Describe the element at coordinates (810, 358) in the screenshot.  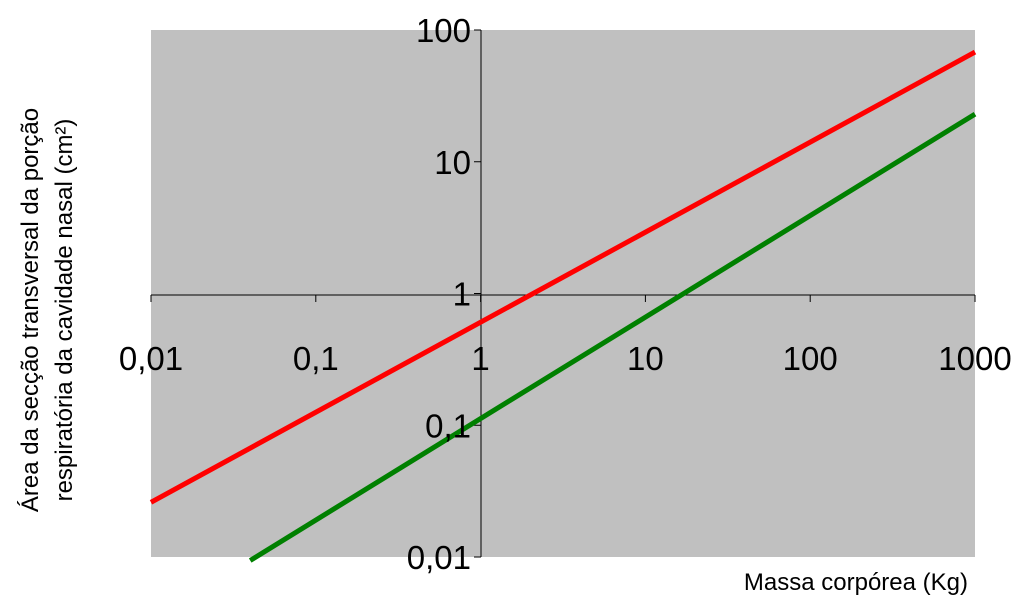
I see `x-tick-label: 100` at that location.